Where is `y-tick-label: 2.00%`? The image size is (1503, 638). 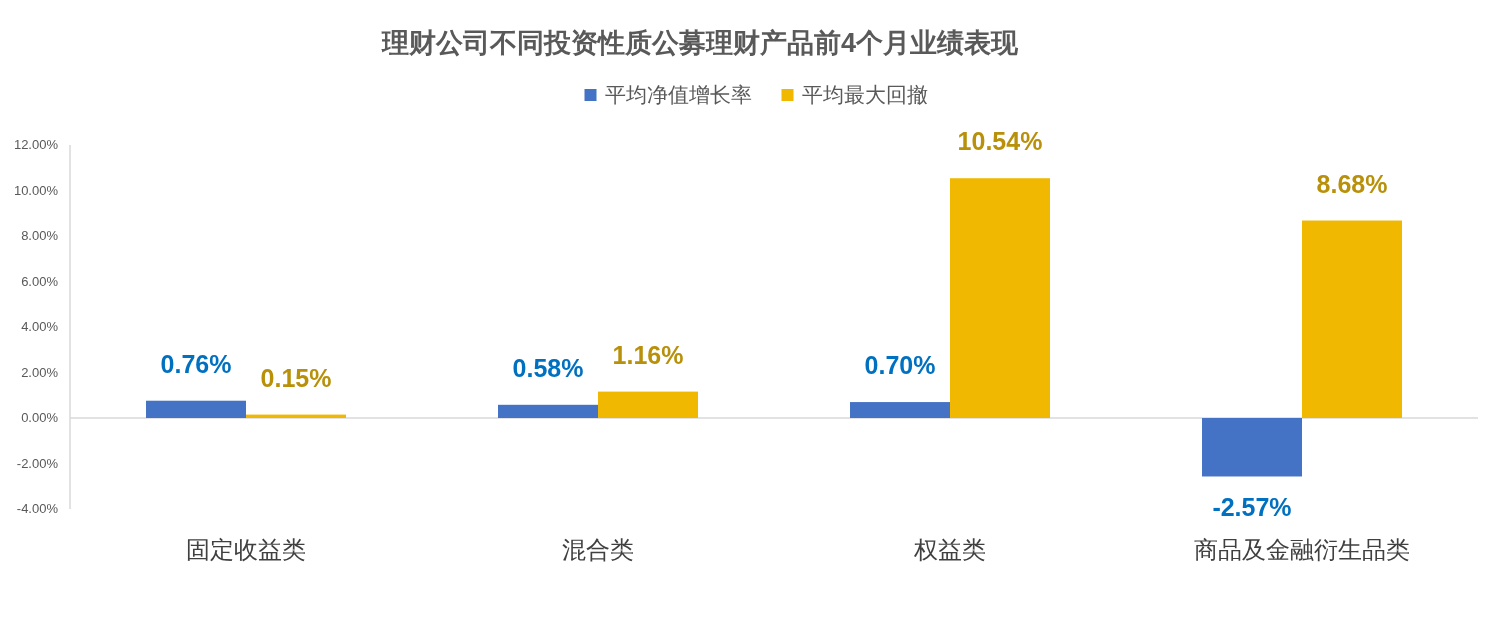
y-tick-label: 2.00% is located at coordinates (40, 372).